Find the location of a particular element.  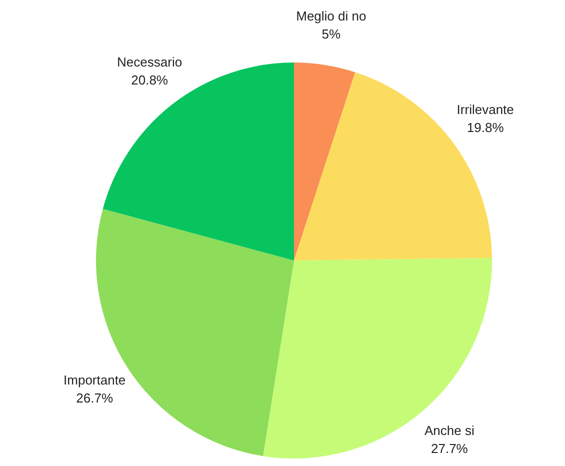

data-label: 26.7% is located at coordinates (95, 398).